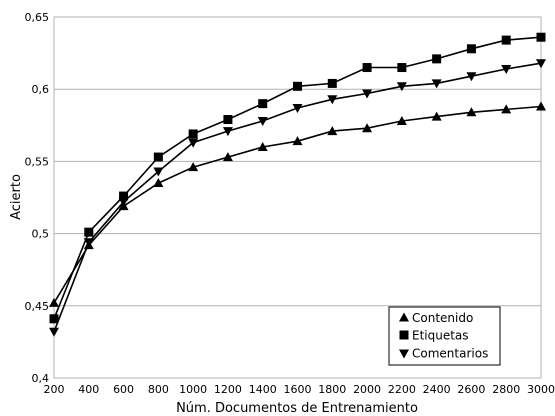 The height and width of the screenshot is (416, 555). Describe the element at coordinates (440, 336) in the screenshot. I see `legend-entry-etiquetas: Etiquetas` at that location.